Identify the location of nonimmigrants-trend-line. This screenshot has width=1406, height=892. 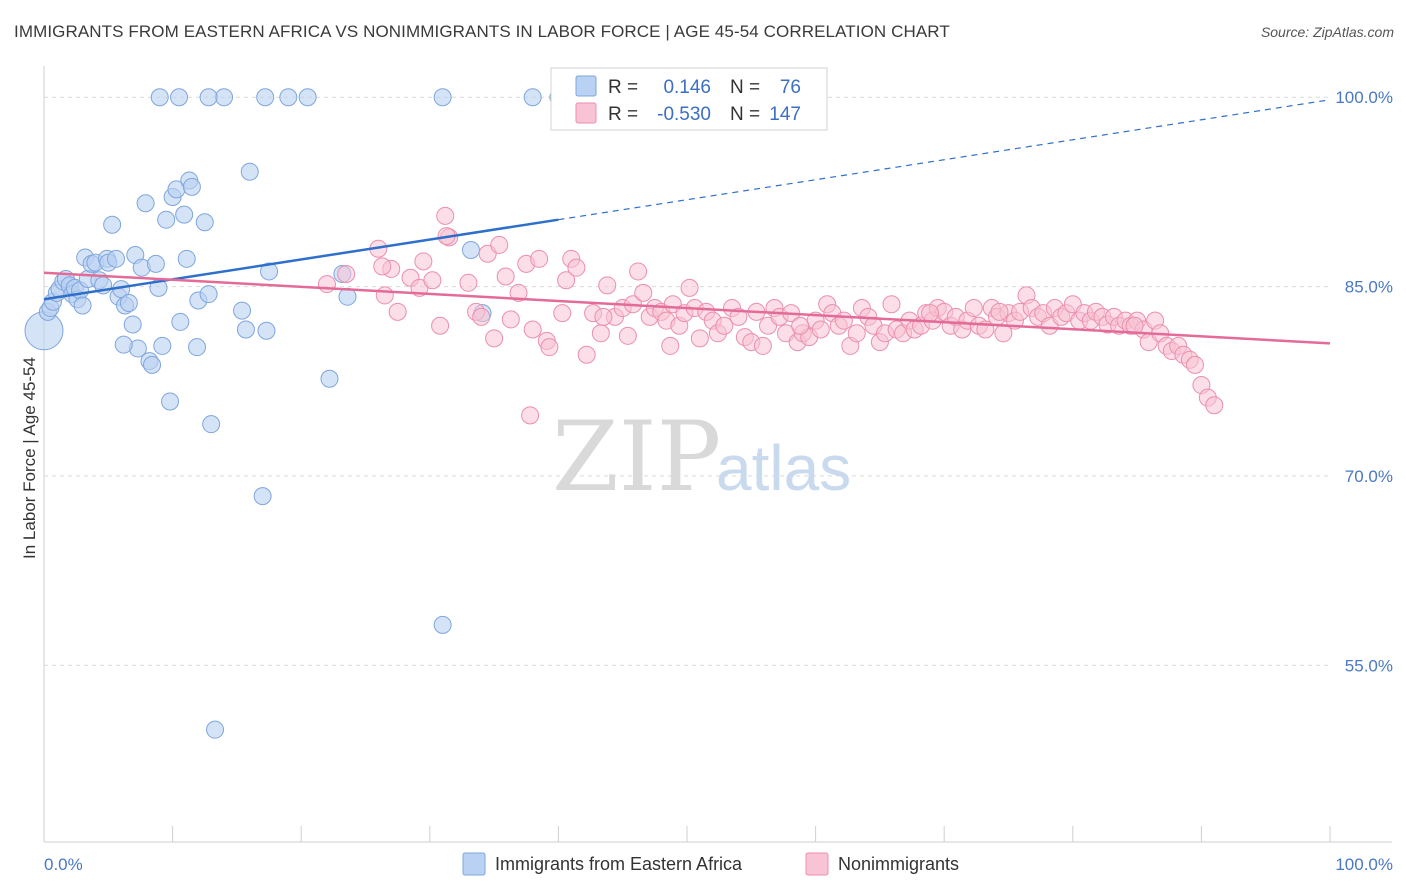
(687, 308).